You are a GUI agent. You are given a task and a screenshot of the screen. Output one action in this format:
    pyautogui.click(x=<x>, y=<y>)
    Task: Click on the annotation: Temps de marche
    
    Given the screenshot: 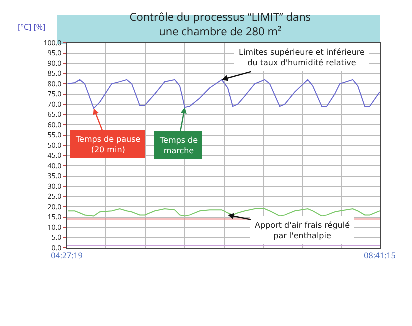 What is the action you would take?
    pyautogui.click(x=178, y=146)
    